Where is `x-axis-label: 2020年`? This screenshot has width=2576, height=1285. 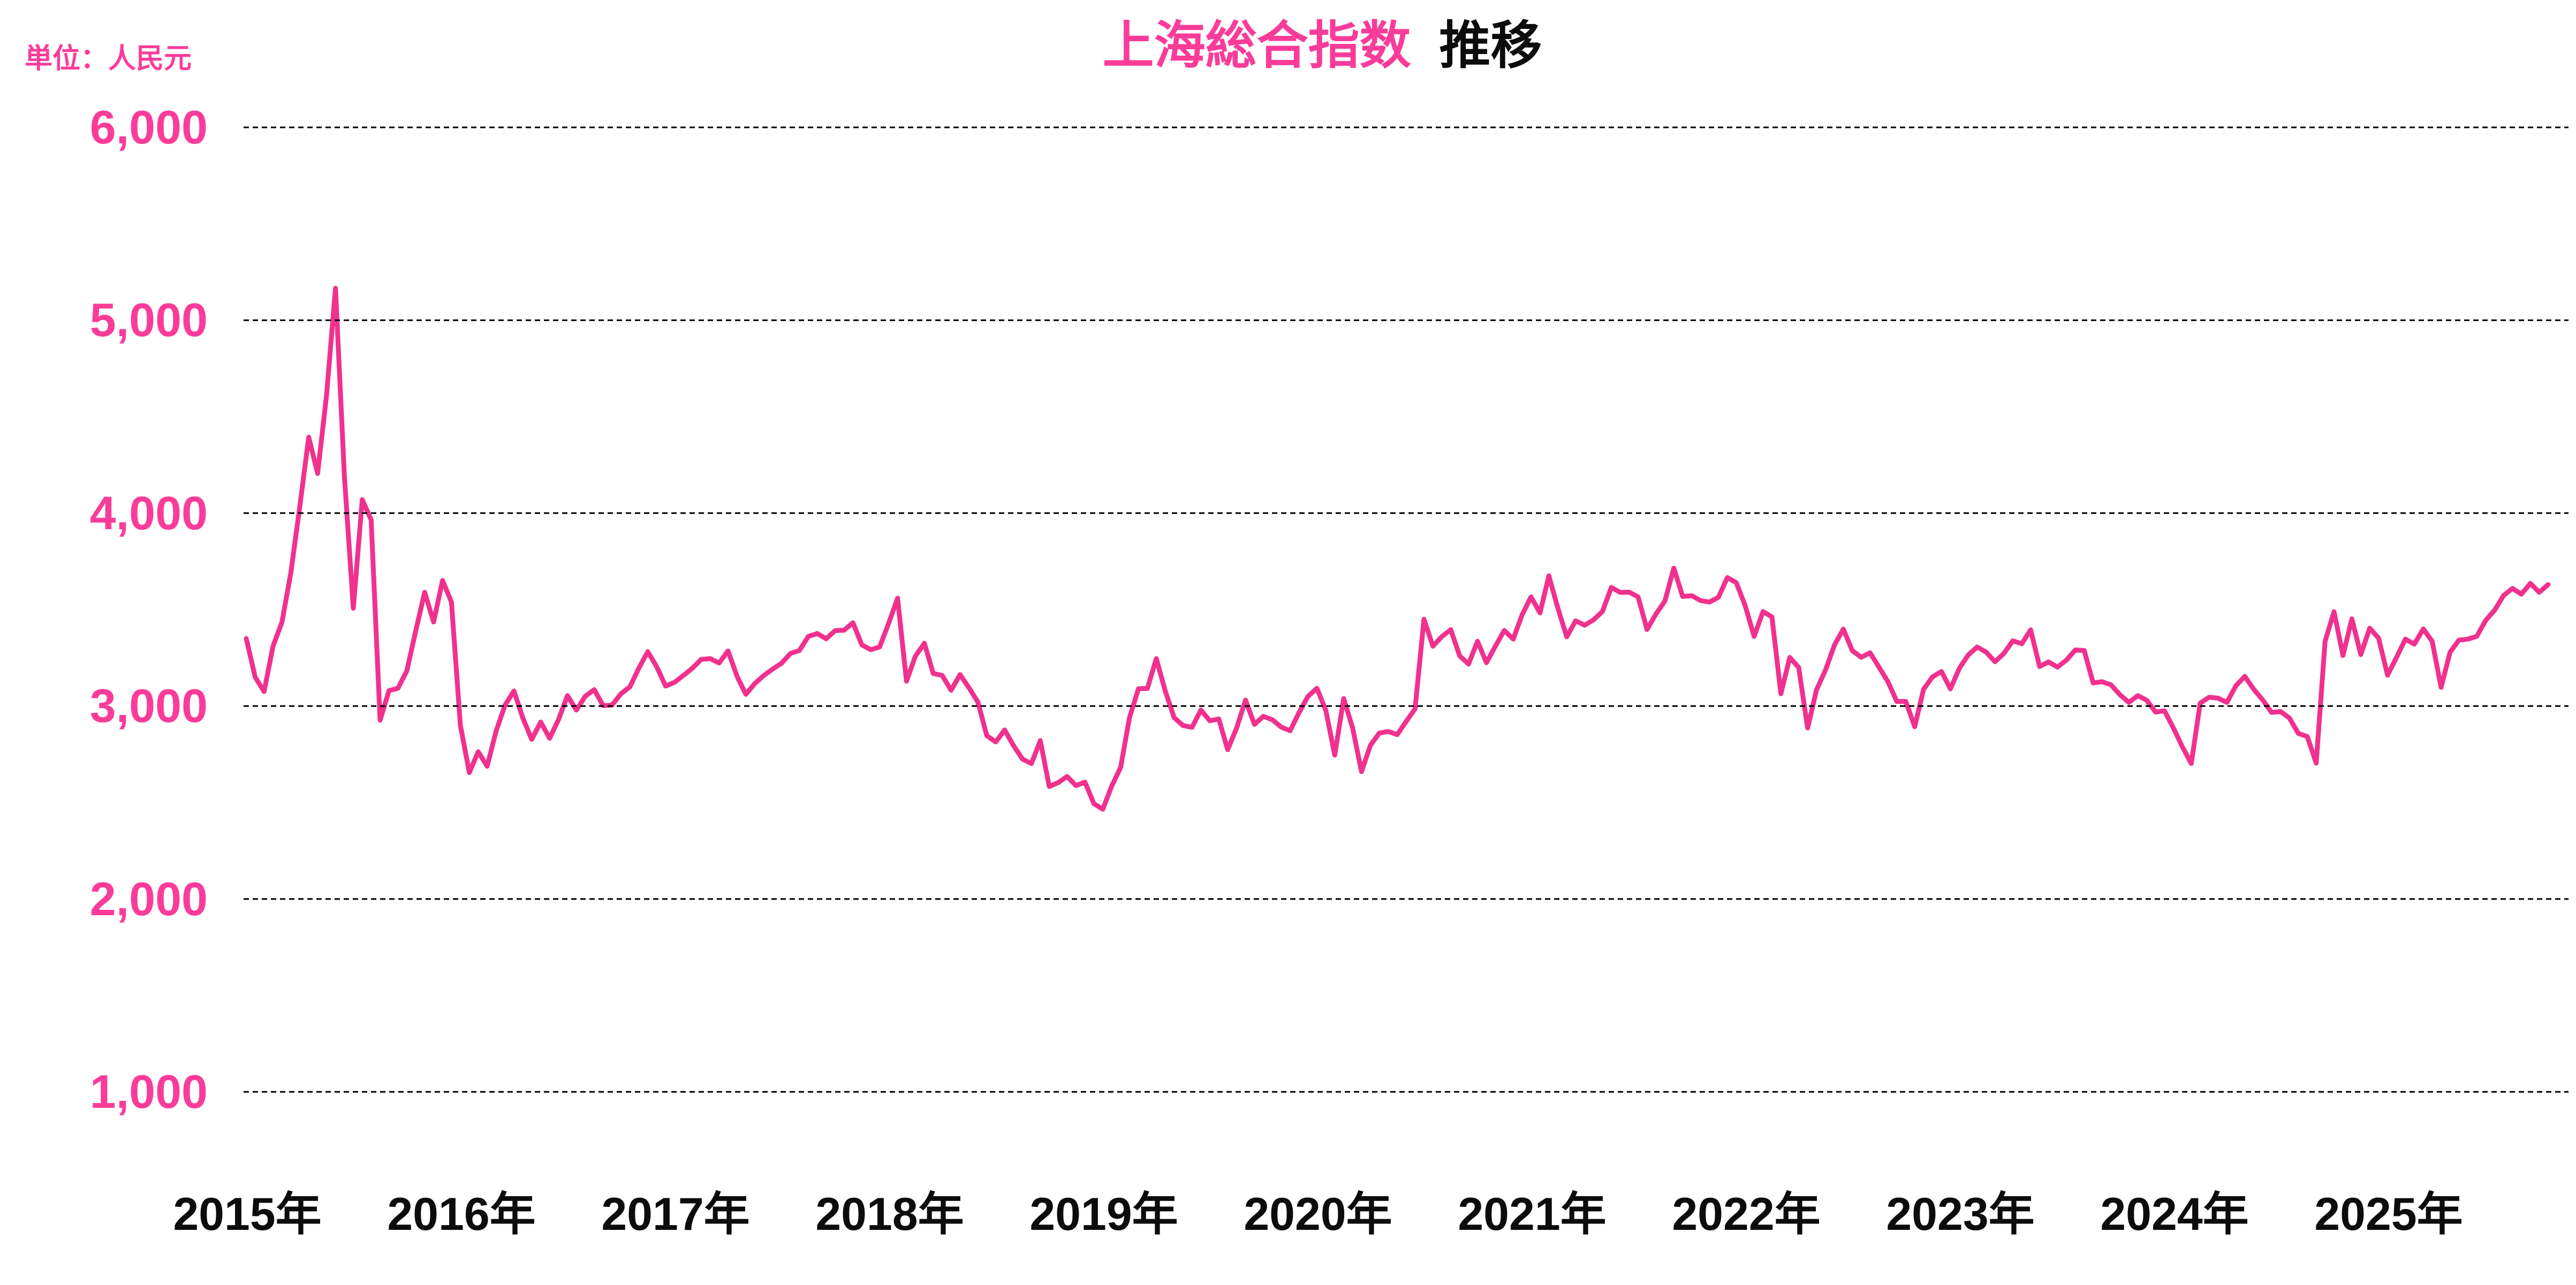
x-axis-label: 2020年 is located at coordinates (1318, 1214).